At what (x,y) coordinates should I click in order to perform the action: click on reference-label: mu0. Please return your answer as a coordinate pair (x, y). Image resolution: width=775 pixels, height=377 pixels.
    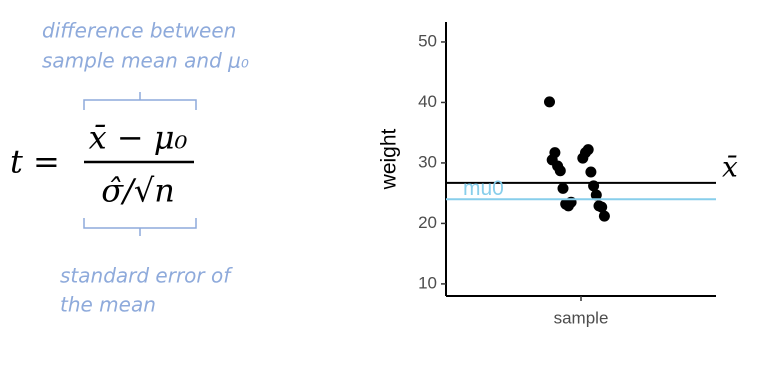
    Looking at the image, I should click on (483, 188).